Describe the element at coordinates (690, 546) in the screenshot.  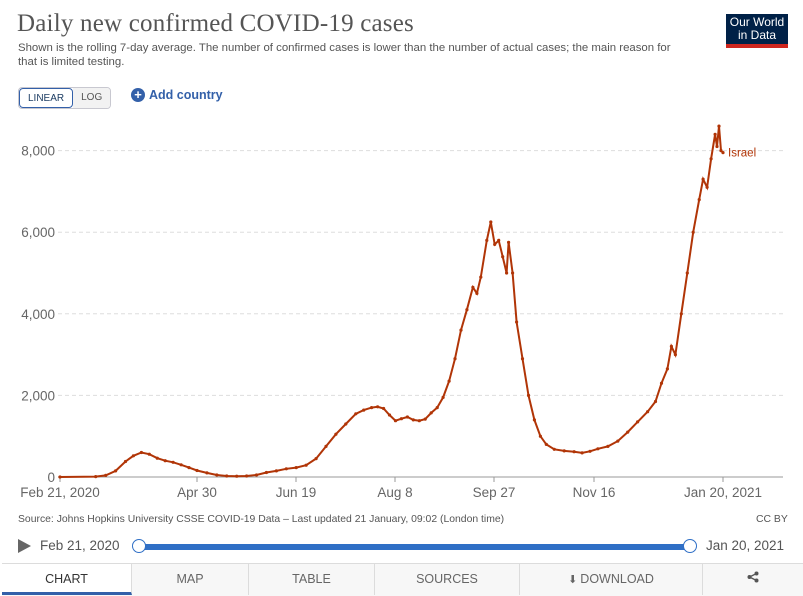
I see `timeline-end-handle` at that location.